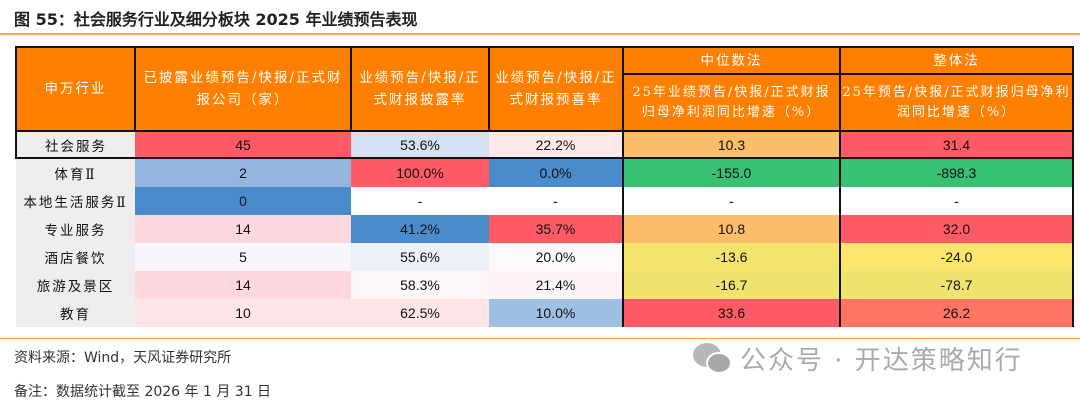 The width and height of the screenshot is (1080, 407). Describe the element at coordinates (956, 229) in the screenshot. I see `cell-overall: 32.0` at that location.